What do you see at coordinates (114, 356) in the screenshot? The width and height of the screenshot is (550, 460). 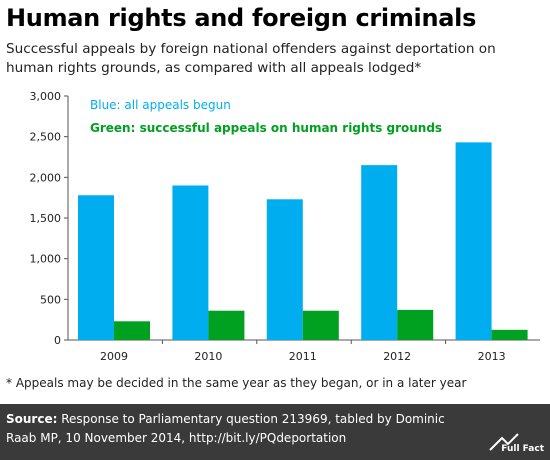 I see `x-tick-label: 2009` at bounding box center [114, 356].